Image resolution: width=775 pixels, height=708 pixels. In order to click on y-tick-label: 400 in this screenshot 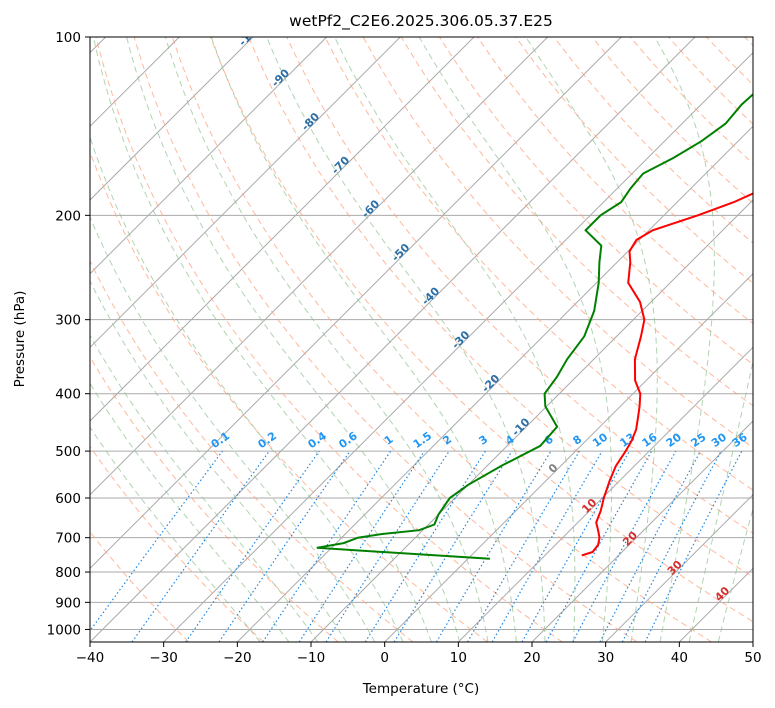, I will do `click(68, 395)`.